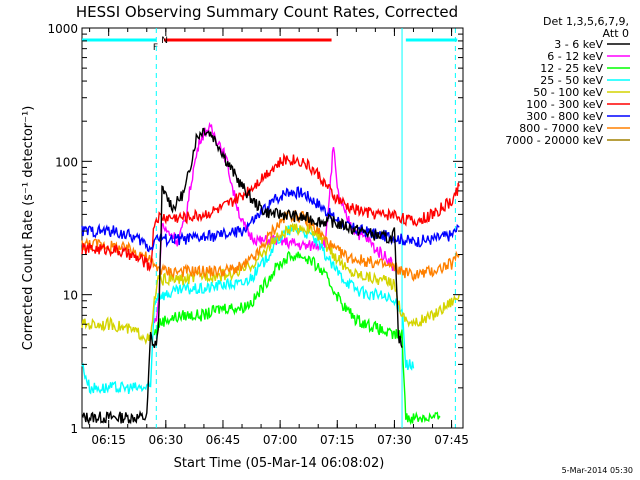 This screenshot has width=640, height=480. I want to click on legend-header-1: Att 0, so click(616, 33).